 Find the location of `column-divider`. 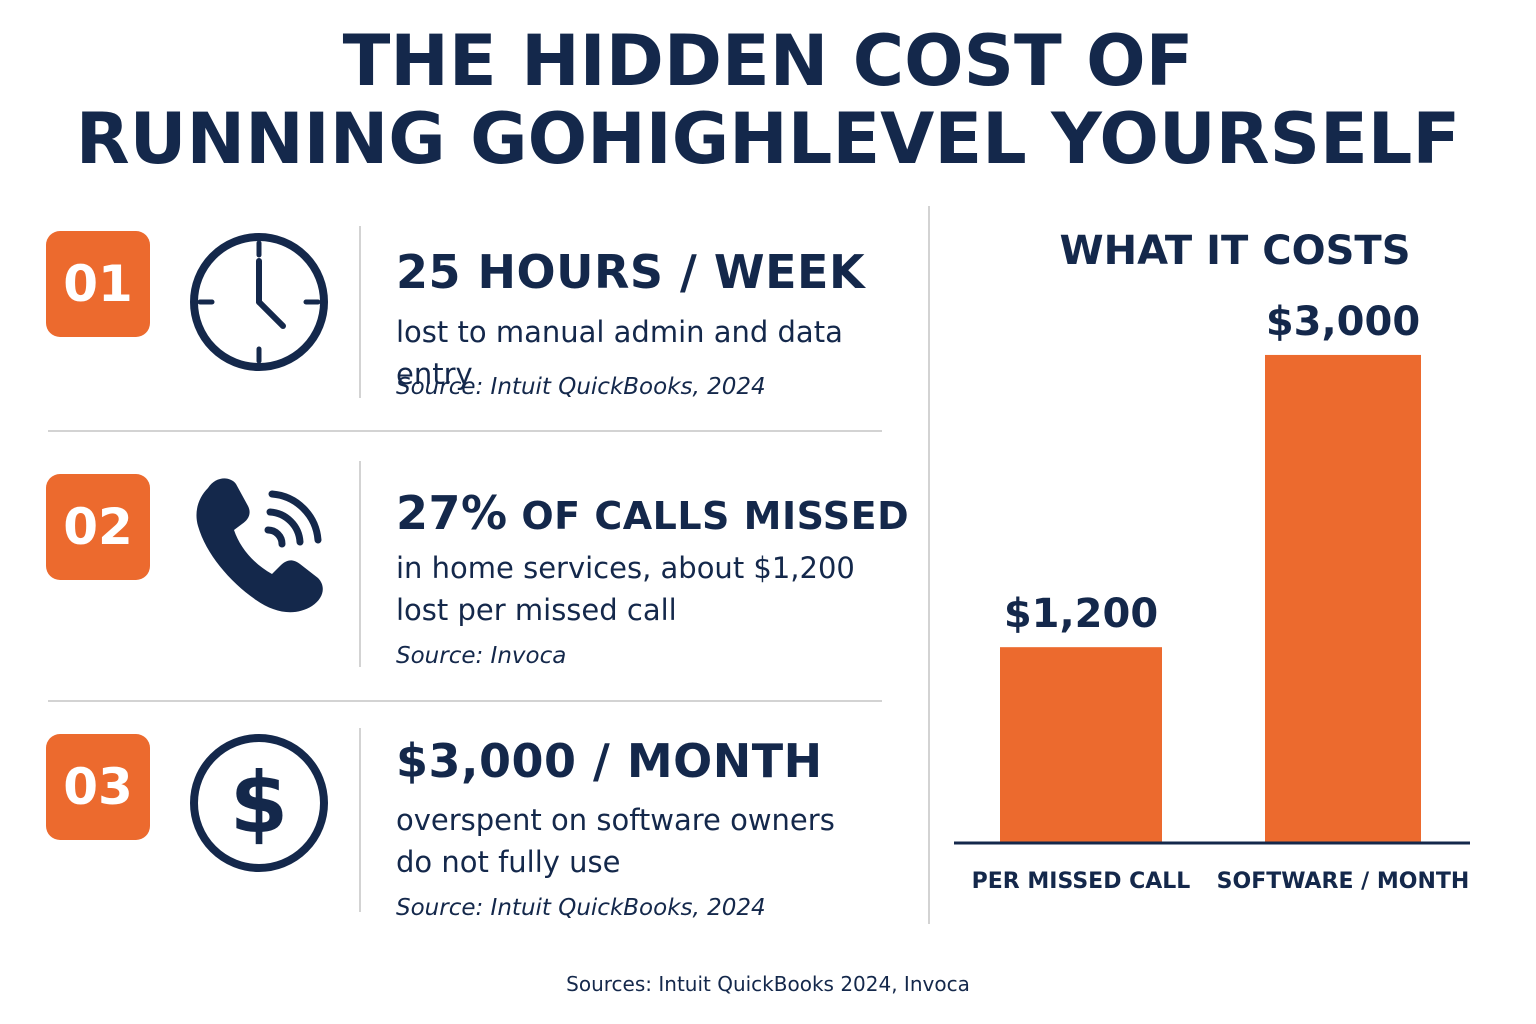

column-divider is located at coordinates (929, 565).